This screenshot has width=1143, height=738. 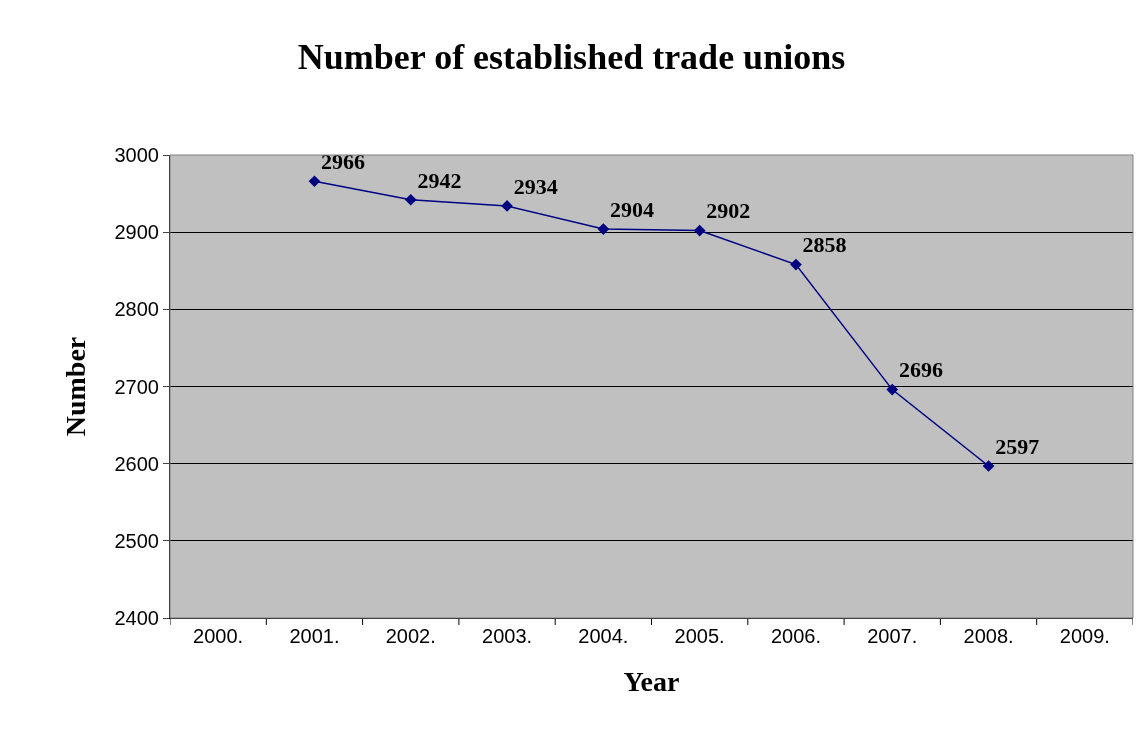 What do you see at coordinates (1017, 446) in the screenshot?
I see `data-label: 2597` at bounding box center [1017, 446].